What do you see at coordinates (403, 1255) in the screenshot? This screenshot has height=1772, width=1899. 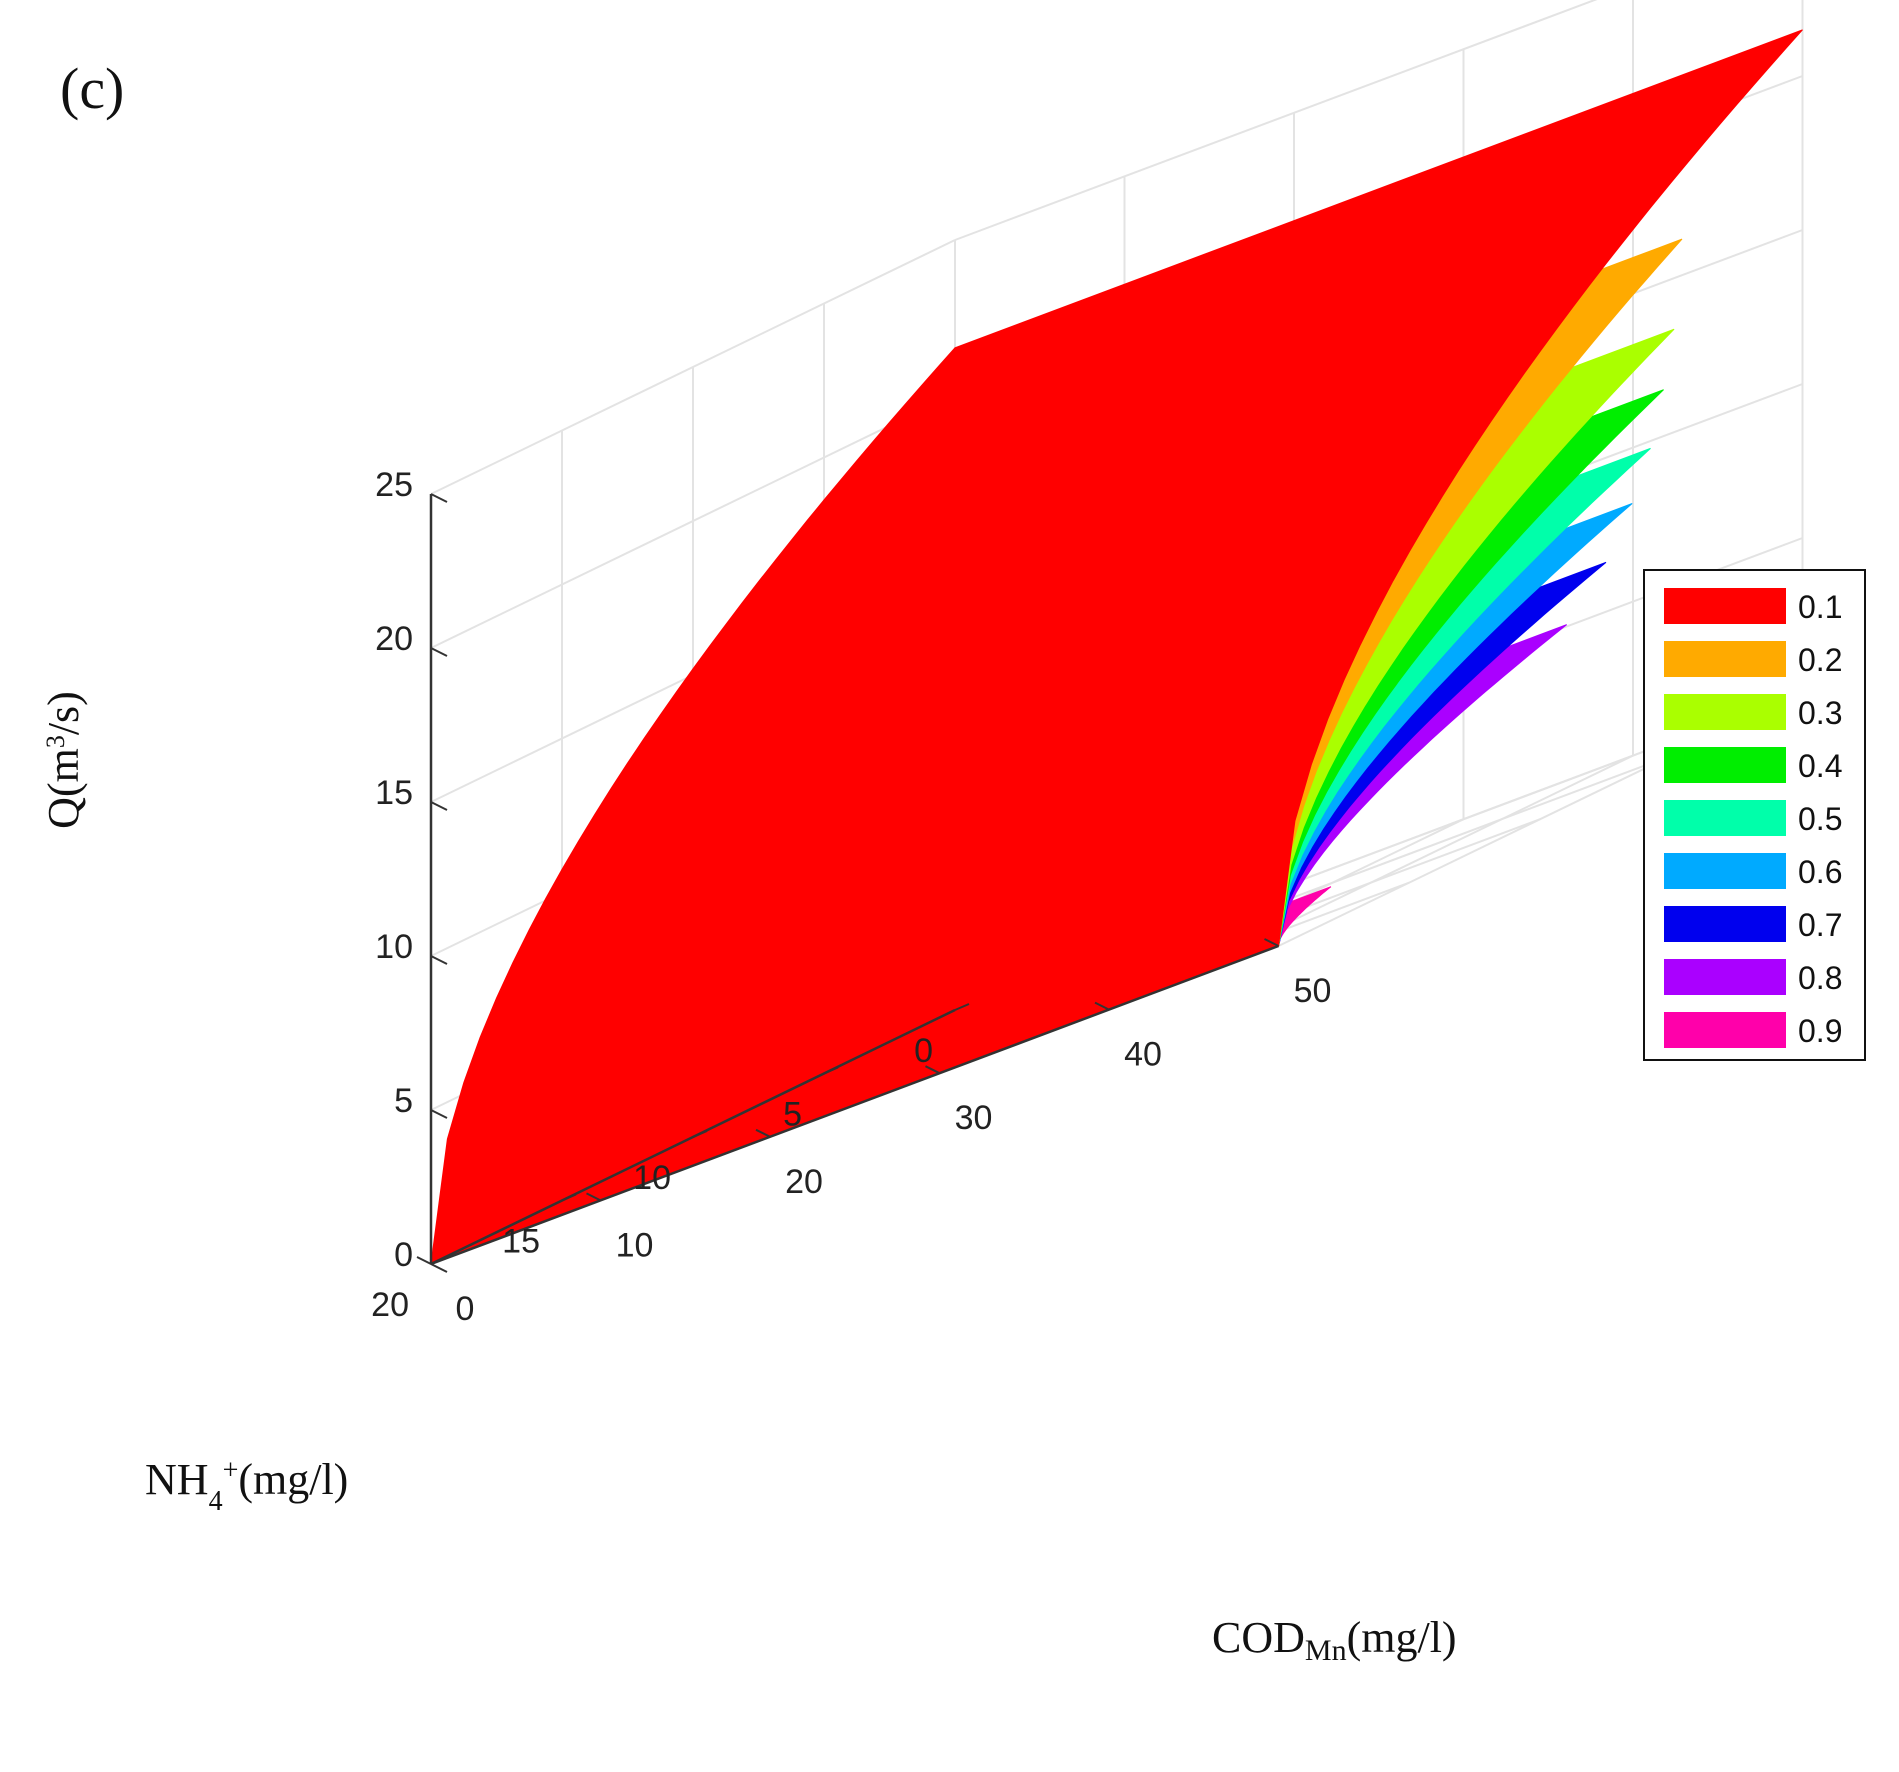 I see `z-tick-label: 0` at bounding box center [403, 1255].